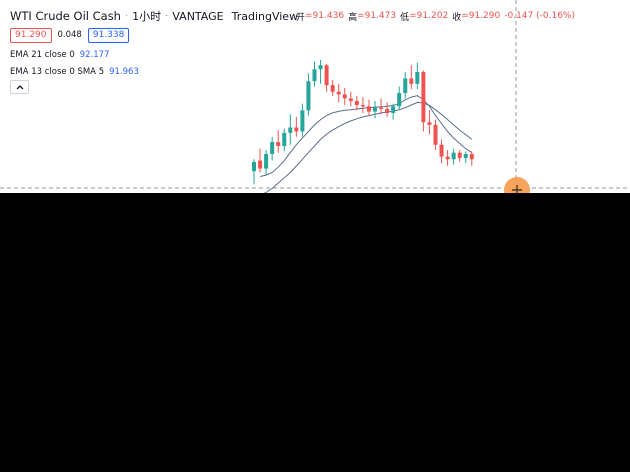 This screenshot has width=630, height=472. I want to click on spread-value: 0.048, so click(69, 35).